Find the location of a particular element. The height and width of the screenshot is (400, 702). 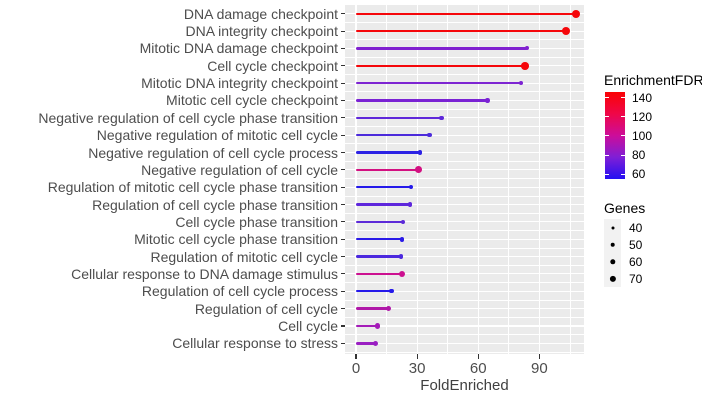

size-legend-label: 40 is located at coordinates (636, 227).